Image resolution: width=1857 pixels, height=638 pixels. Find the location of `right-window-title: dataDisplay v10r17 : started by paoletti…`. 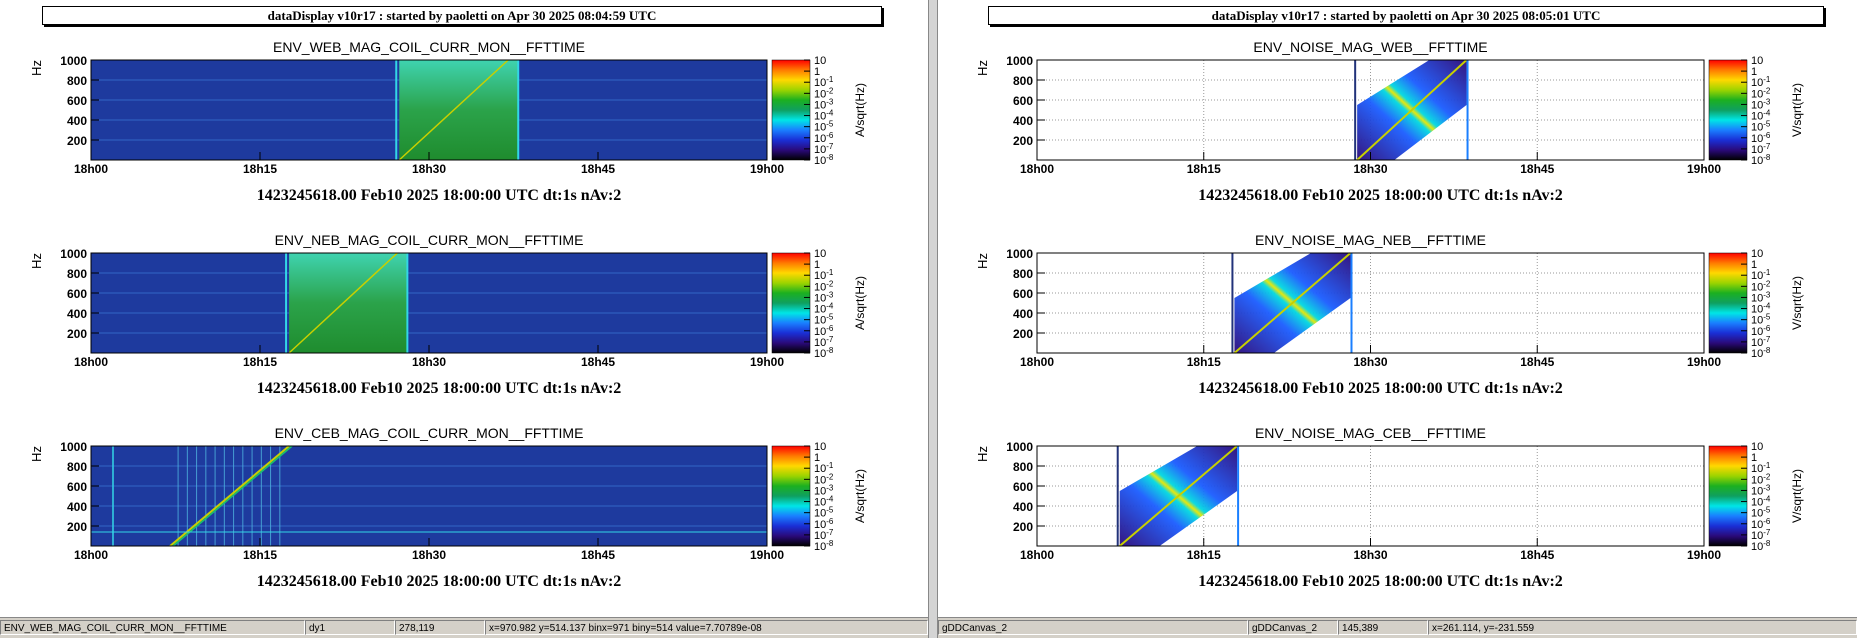

right-window-title: dataDisplay v10r17 : started by paoletti… is located at coordinates (1406, 15).